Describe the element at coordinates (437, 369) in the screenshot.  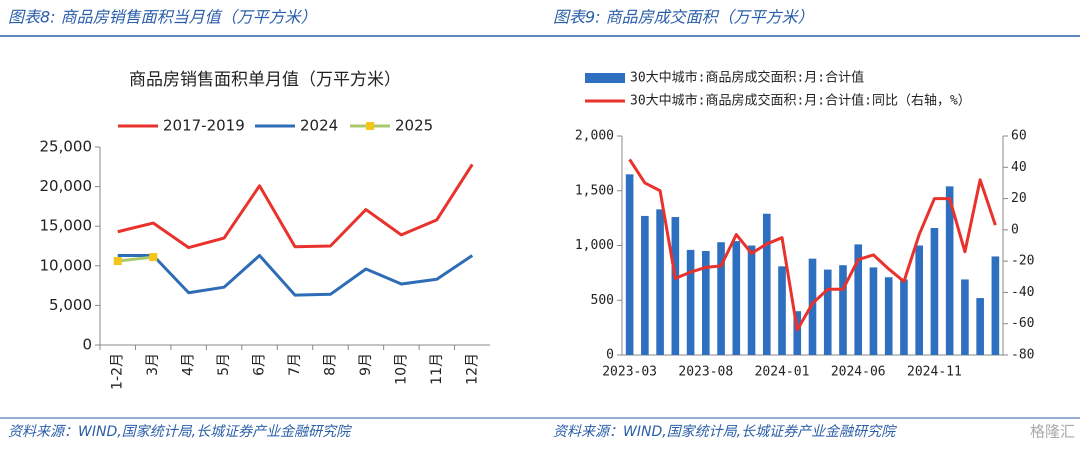
I see `x-tick-label: 11月` at that location.